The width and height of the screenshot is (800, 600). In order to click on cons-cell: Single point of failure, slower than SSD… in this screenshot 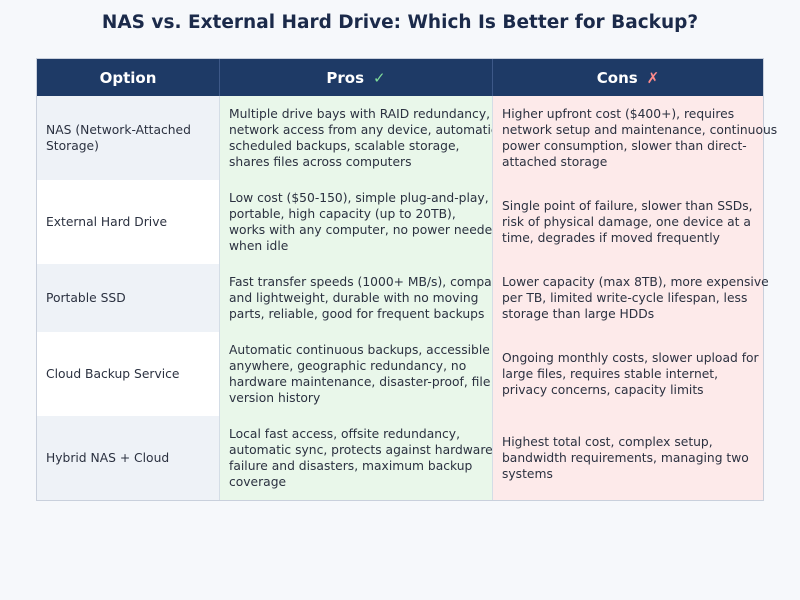, I will do `click(627, 222)`.